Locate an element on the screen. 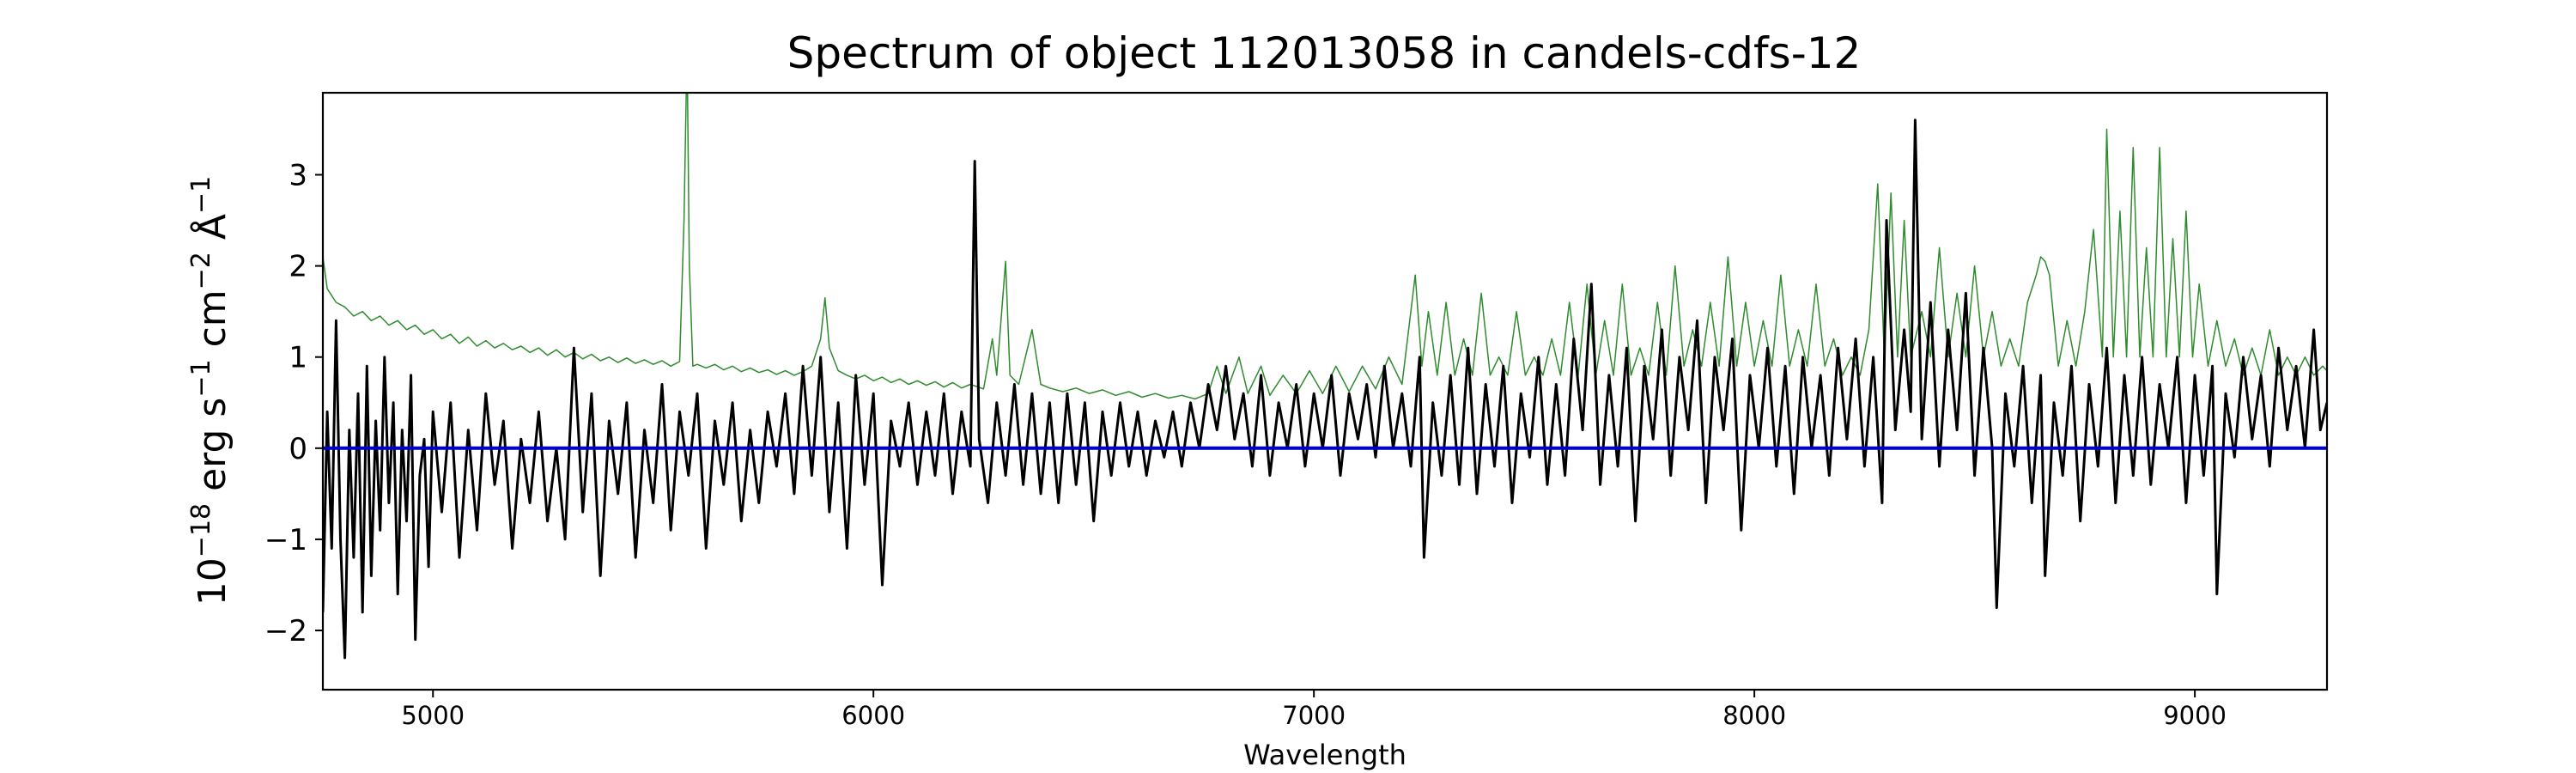 This screenshot has height=773, width=2576. y-label-unit2: cm is located at coordinates (213, 324).